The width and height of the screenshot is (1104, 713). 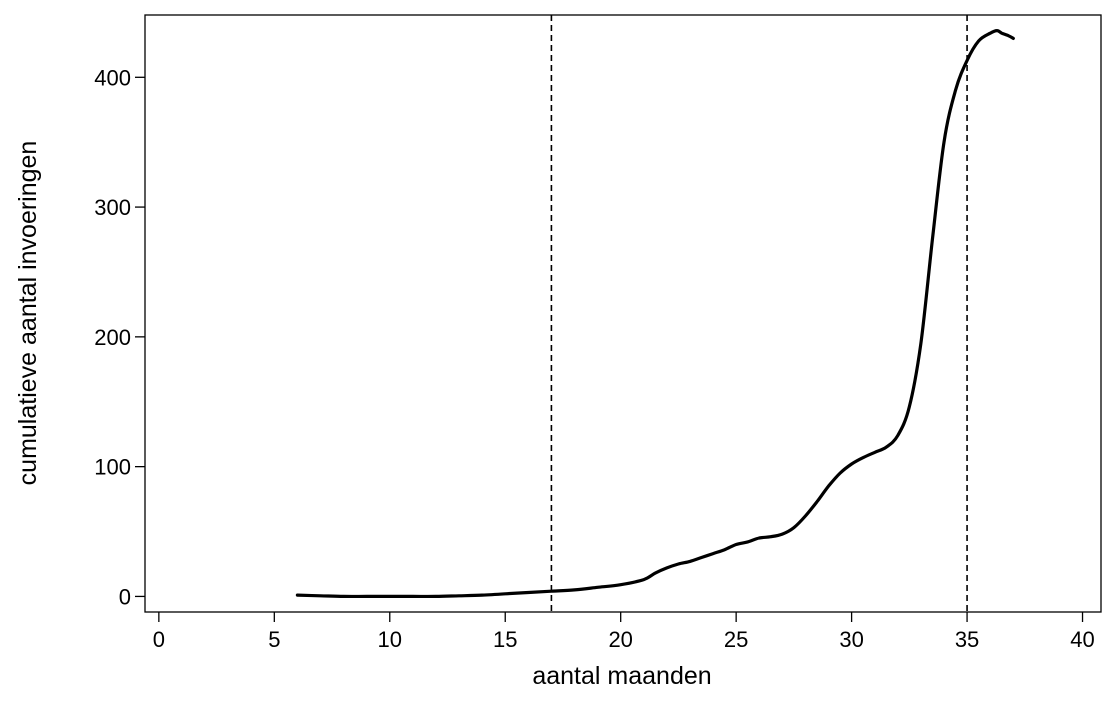 I want to click on x-axis: 0 5 10 15 20 25 30 35 40, so click(x=624, y=632).